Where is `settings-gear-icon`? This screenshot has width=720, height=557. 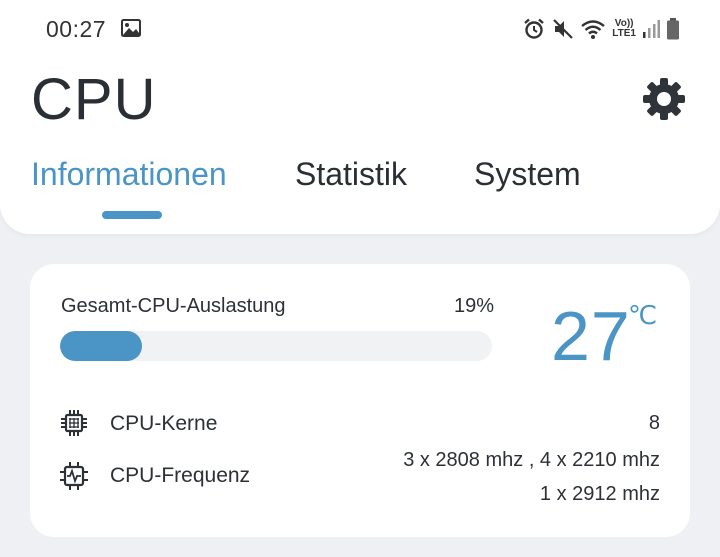
settings-gear-icon is located at coordinates (664, 99).